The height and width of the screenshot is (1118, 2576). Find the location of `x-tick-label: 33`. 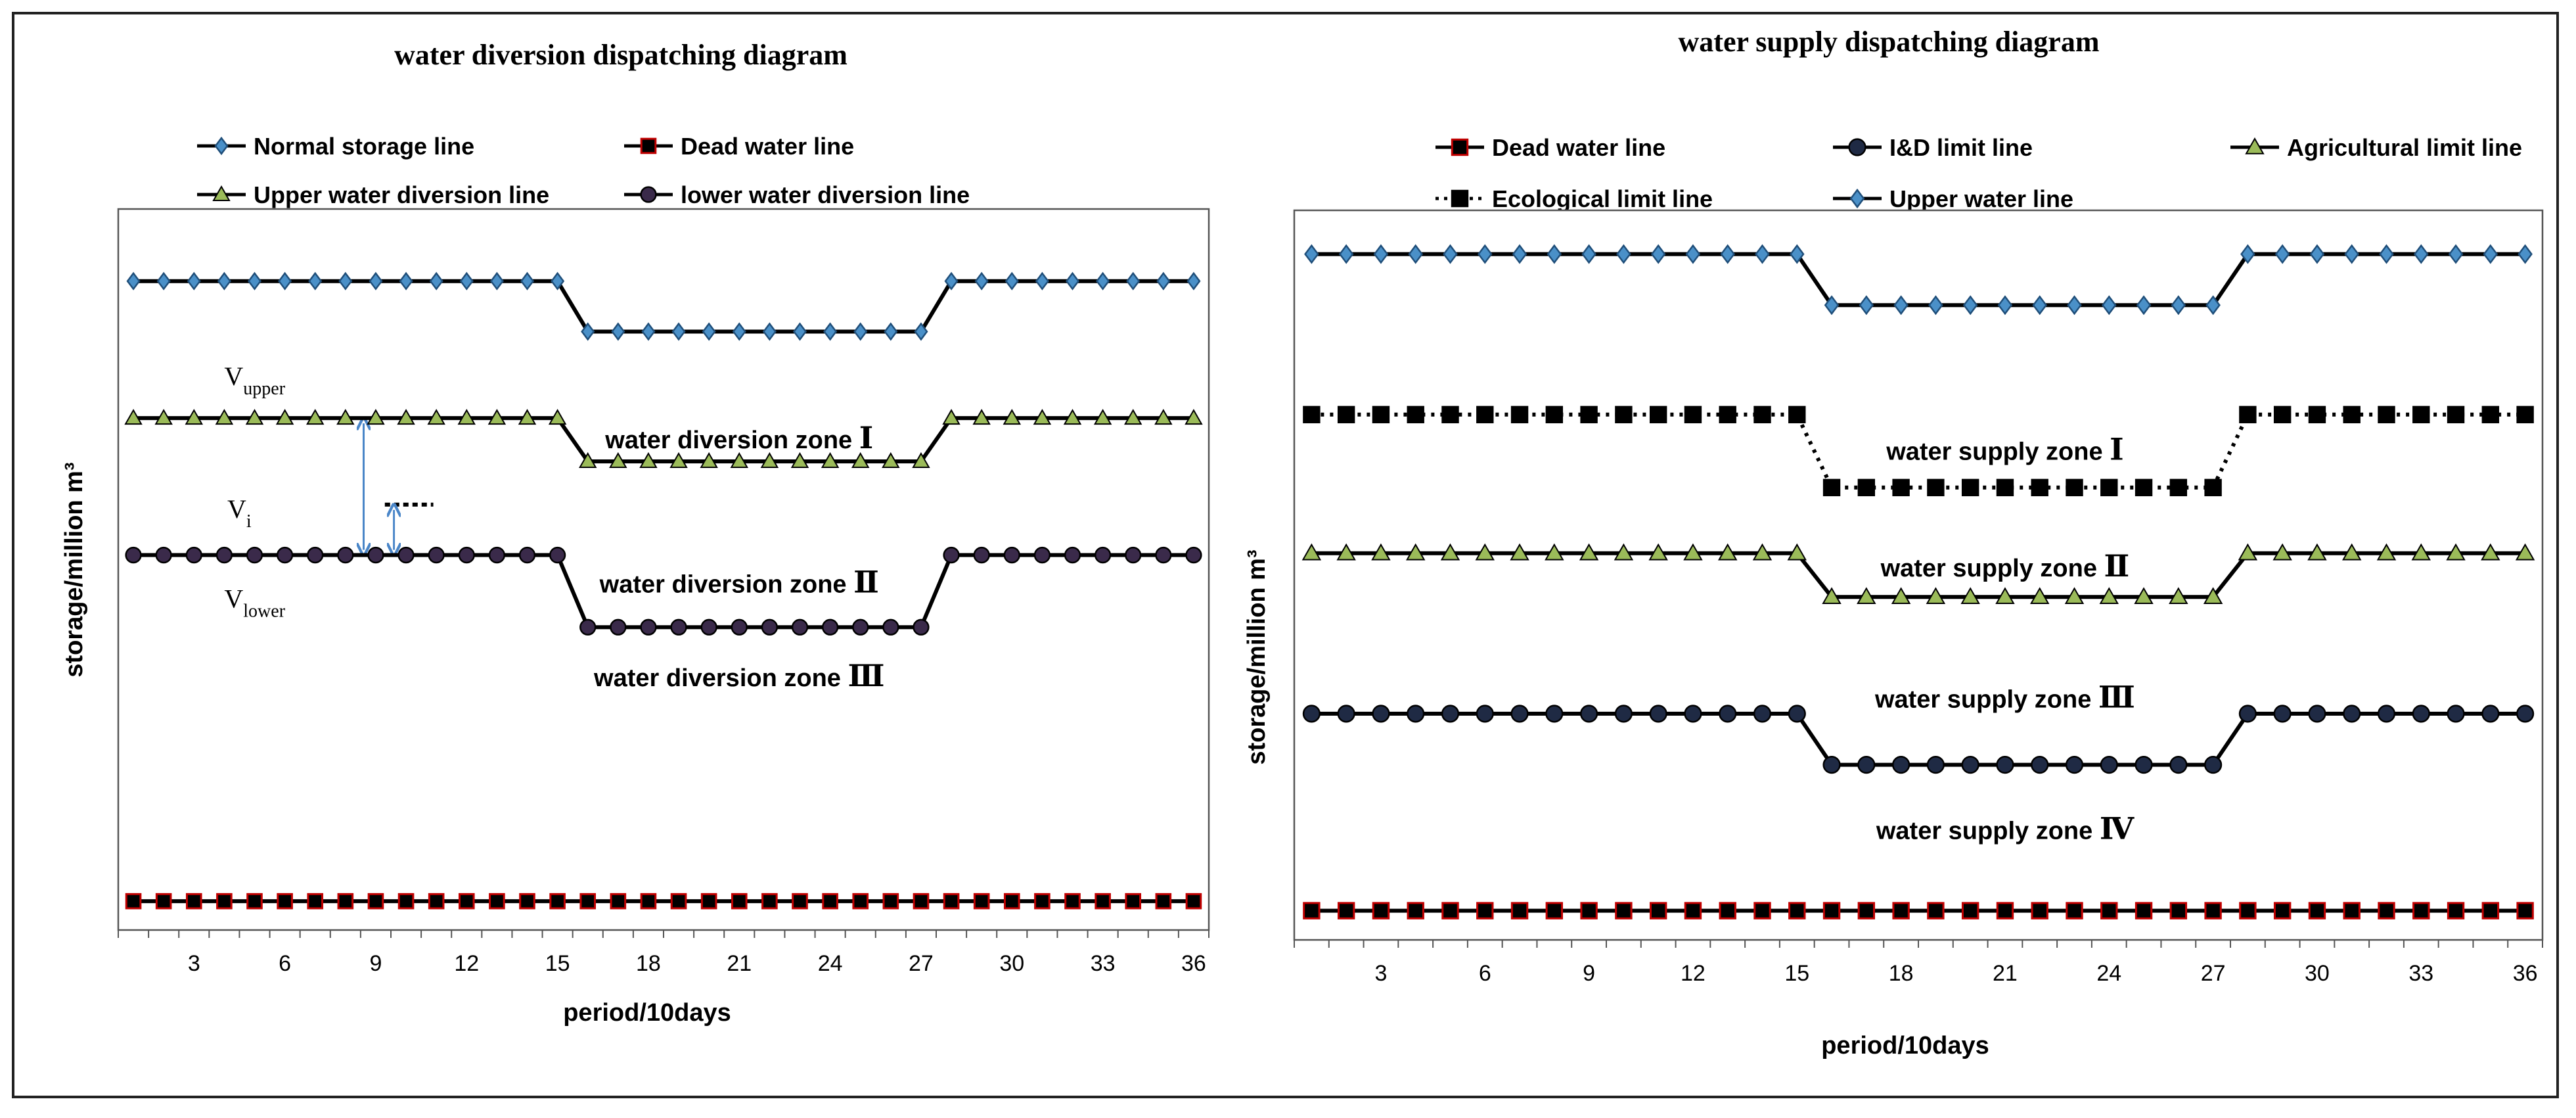

x-tick-label: 33 is located at coordinates (2420, 973).